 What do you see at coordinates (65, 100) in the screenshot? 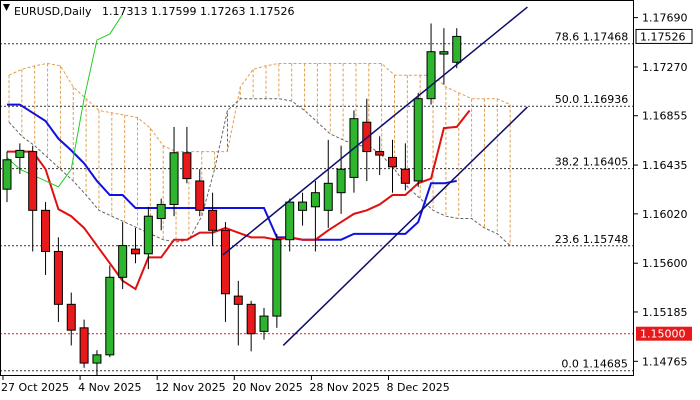
I see `chikou-span-line` at bounding box center [65, 100].